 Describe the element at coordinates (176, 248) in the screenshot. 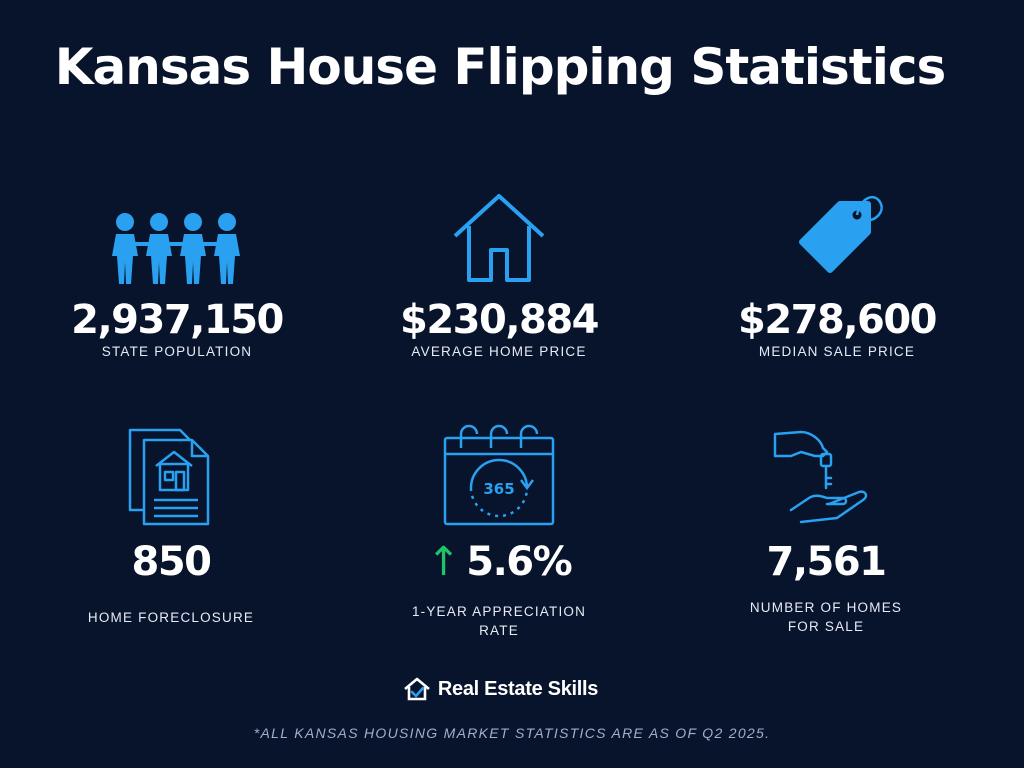

I see `people-icon` at that location.